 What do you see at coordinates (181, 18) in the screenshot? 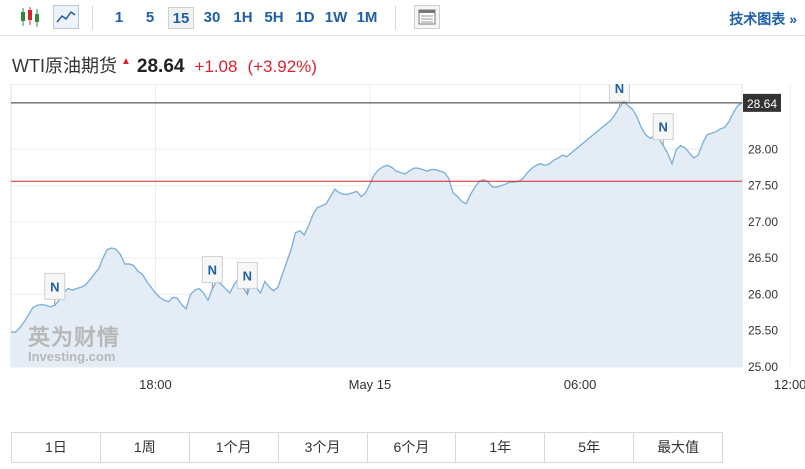
I see `timeframe-15: 15` at bounding box center [181, 18].